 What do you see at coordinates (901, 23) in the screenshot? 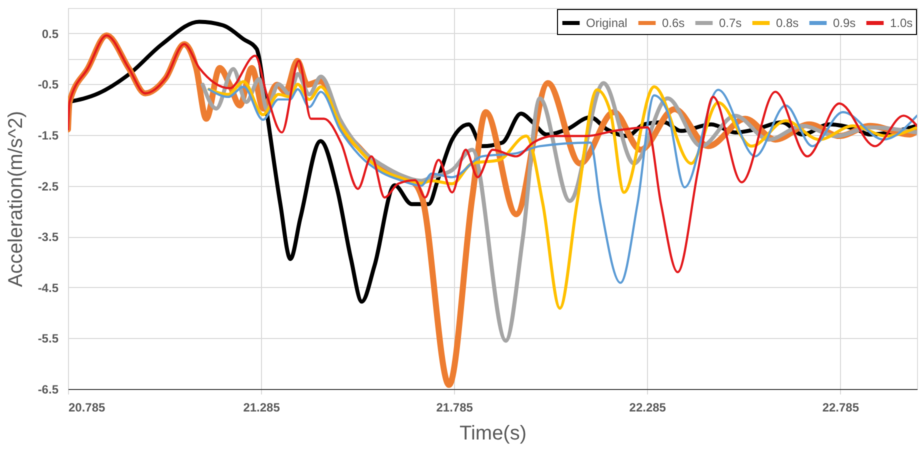
I see `legend-label: 1.0s` at bounding box center [901, 23].